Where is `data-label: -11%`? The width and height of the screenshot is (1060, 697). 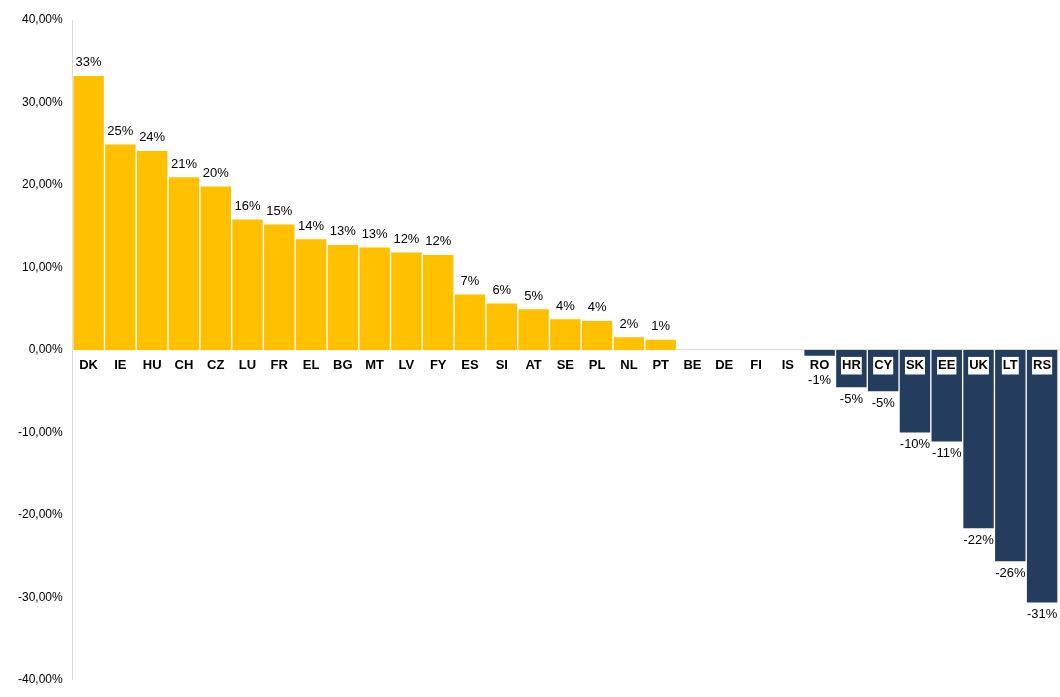
data-label: -11% is located at coordinates (947, 453).